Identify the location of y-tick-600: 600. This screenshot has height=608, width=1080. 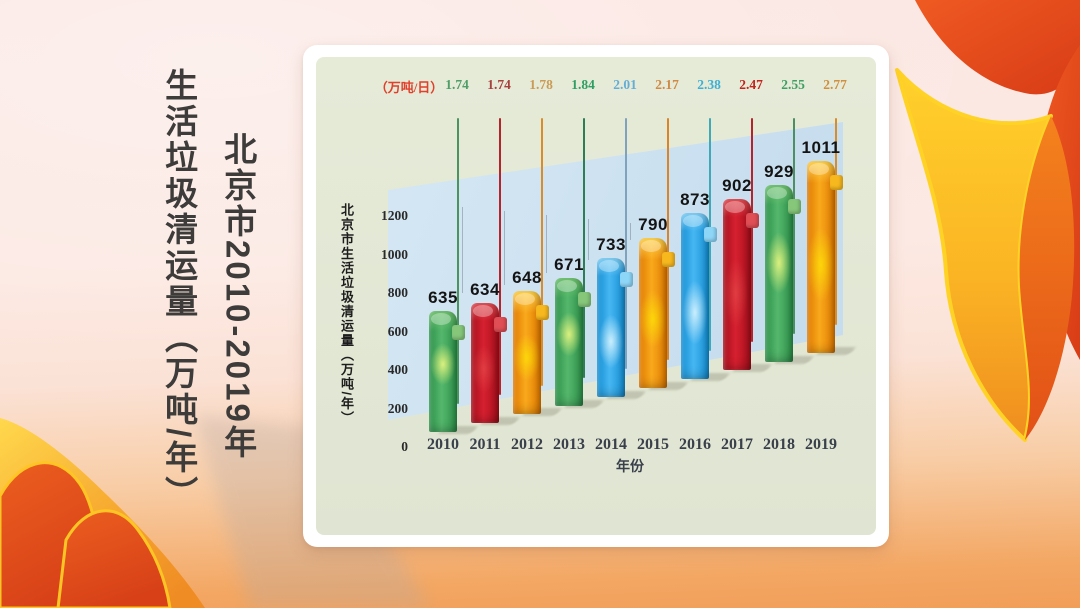
(397, 331).